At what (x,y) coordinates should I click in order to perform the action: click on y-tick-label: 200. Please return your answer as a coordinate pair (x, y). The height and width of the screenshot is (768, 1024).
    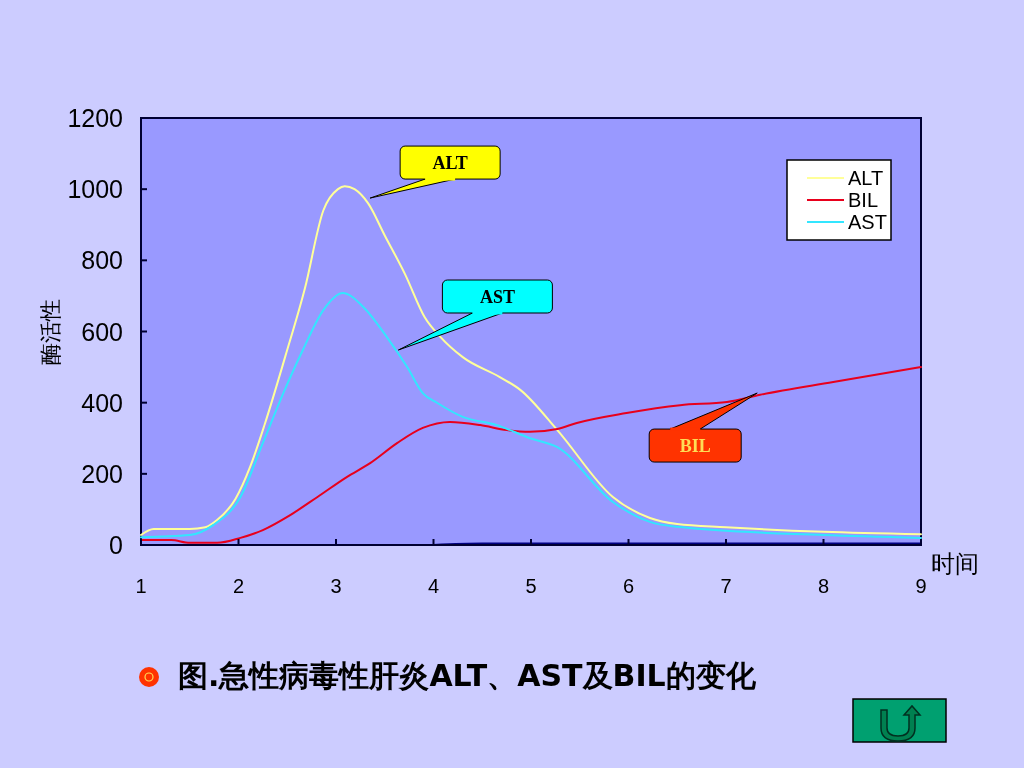
    Looking at the image, I should click on (102, 473).